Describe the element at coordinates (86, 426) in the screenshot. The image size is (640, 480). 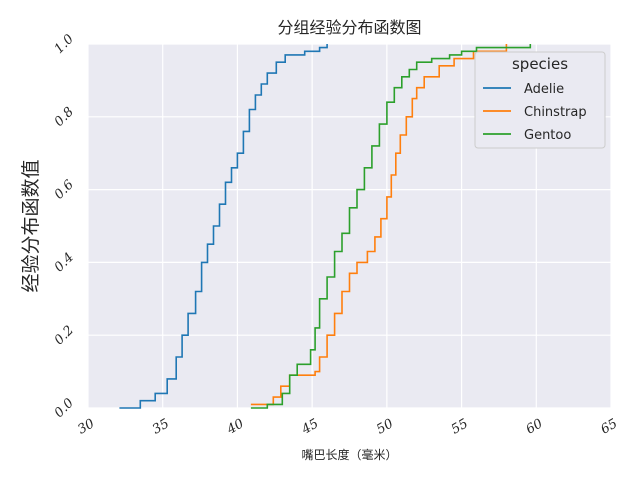
I see `x-tick-label: 30` at that location.